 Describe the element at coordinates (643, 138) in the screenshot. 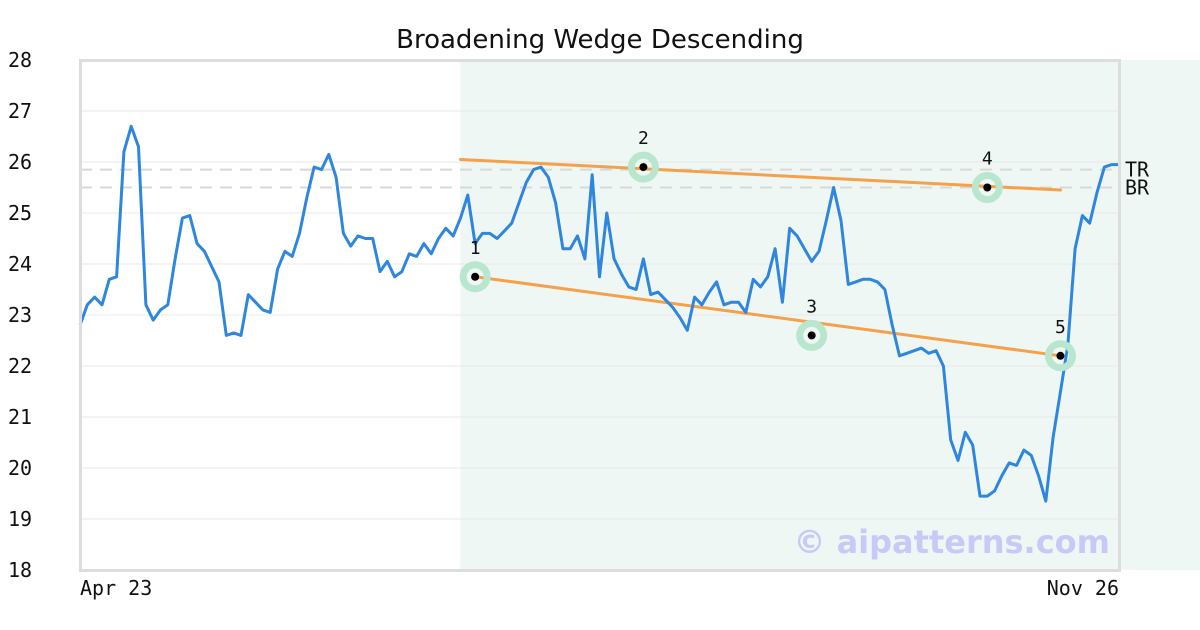

I see `marker-label-2: 2` at that location.